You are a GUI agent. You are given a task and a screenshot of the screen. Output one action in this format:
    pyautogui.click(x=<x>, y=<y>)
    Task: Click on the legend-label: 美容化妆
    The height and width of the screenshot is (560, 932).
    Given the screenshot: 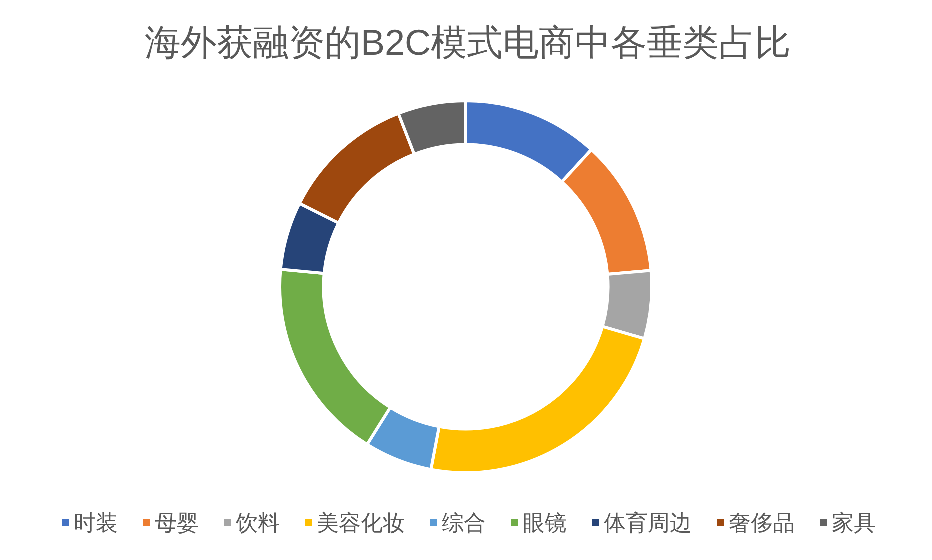 What is the action you would take?
    pyautogui.click(x=361, y=523)
    